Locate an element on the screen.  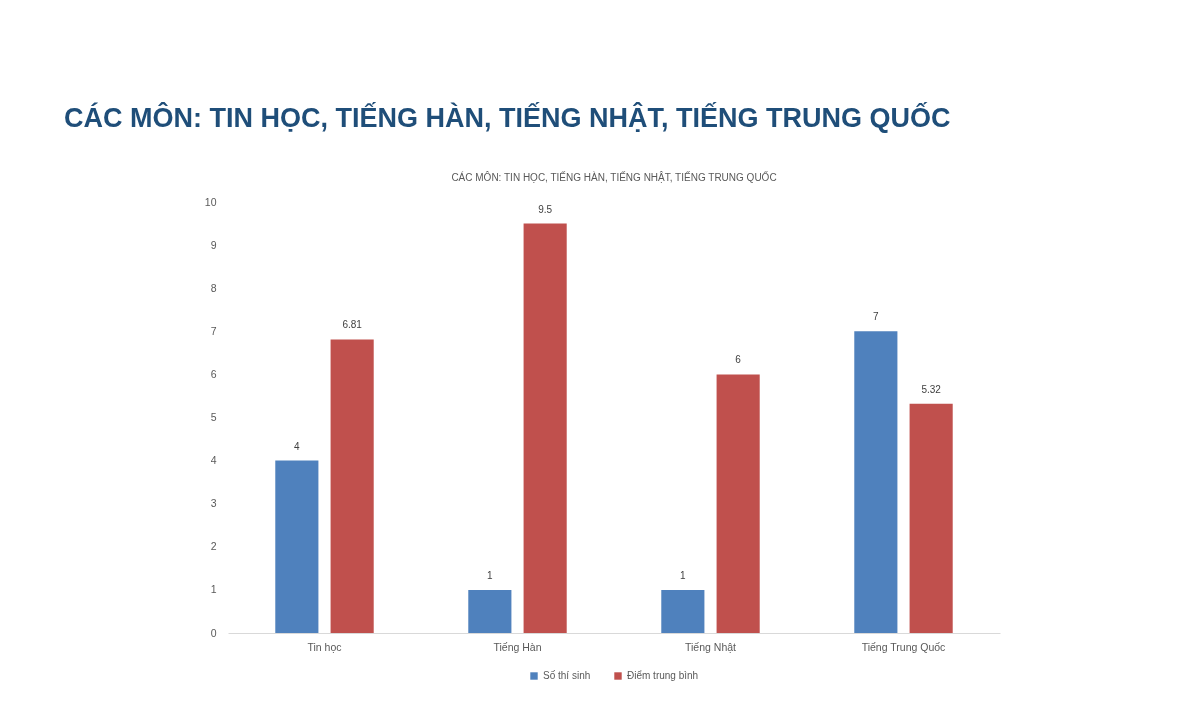
data-label: 7 is located at coordinates (876, 317).